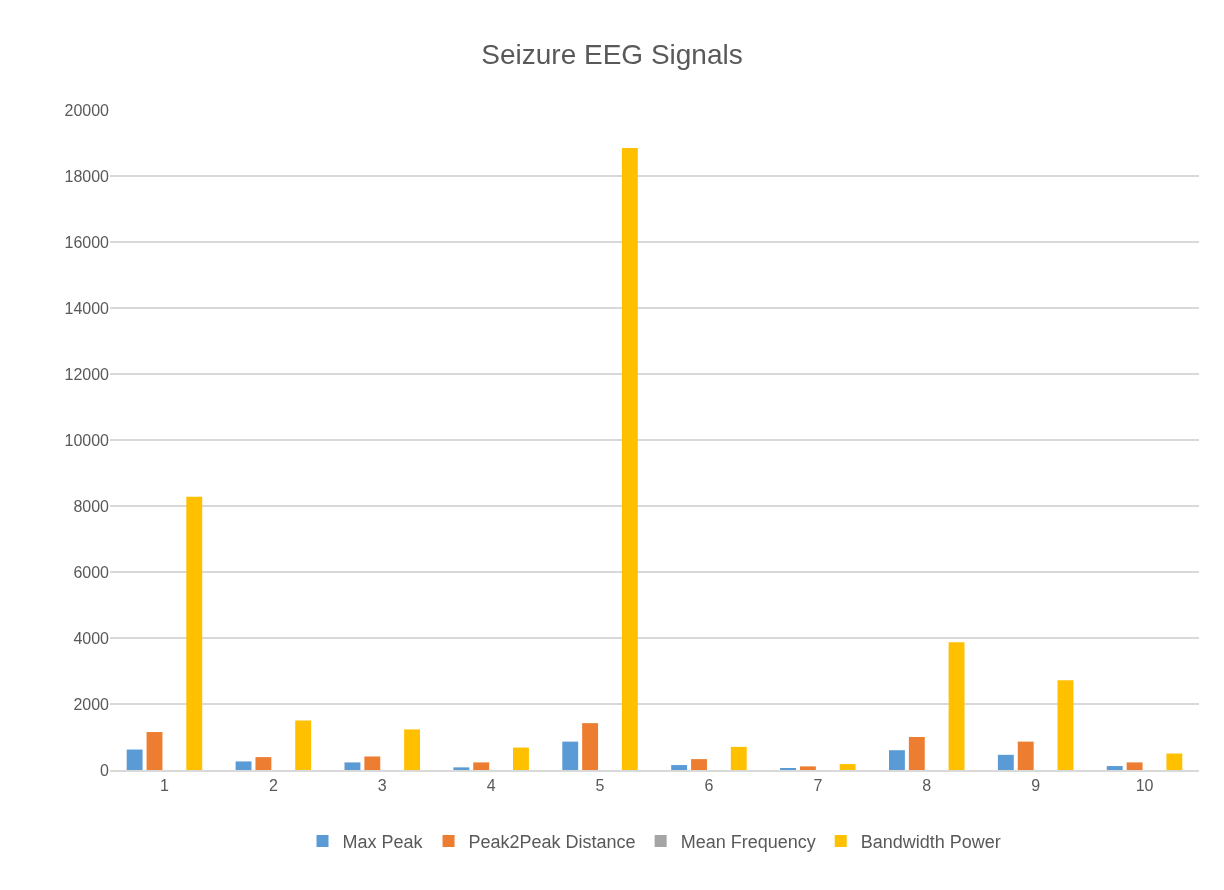  What do you see at coordinates (552, 842) in the screenshot?
I see `legend-label: Peak2Peak Distance` at bounding box center [552, 842].